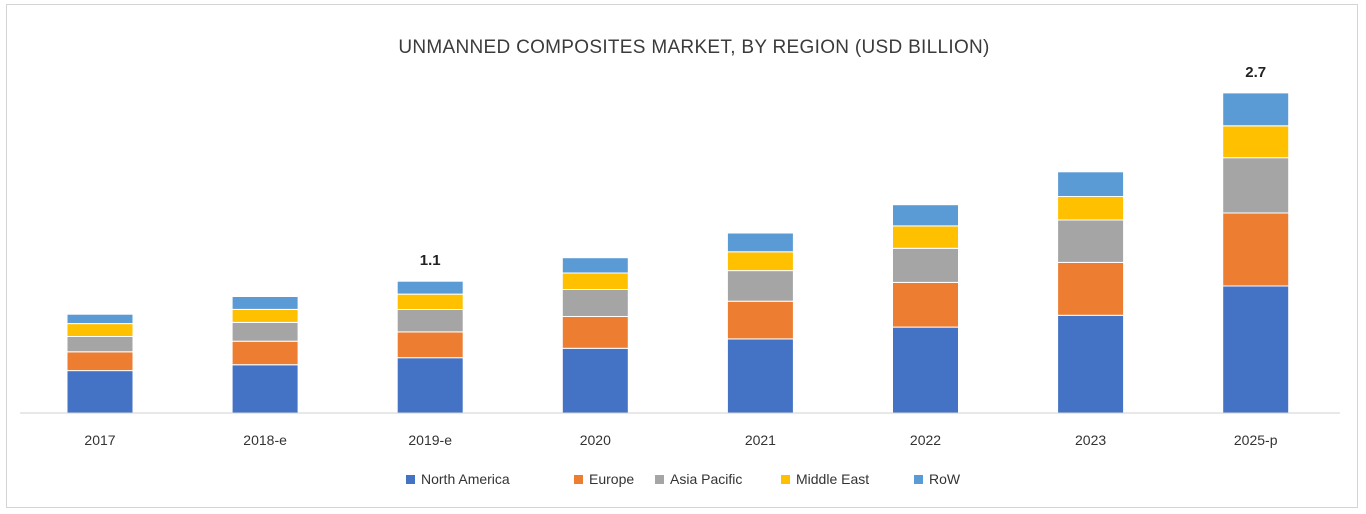 The width and height of the screenshot is (1366, 514). What do you see at coordinates (925, 237) in the screenshot?
I see `bar-2022-middle-east` at bounding box center [925, 237].